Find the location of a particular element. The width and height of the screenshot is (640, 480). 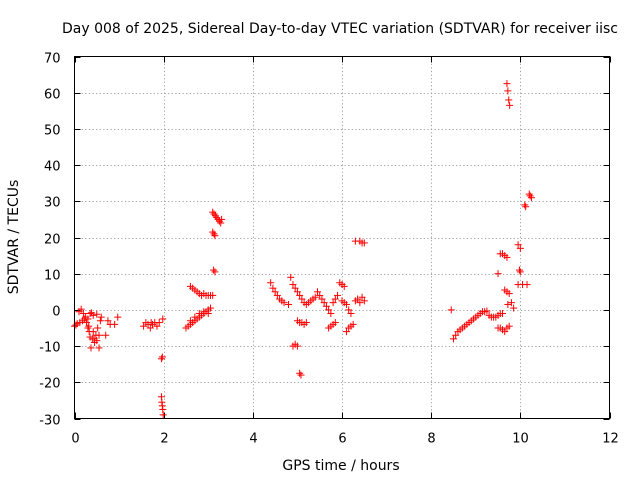

y-tick-label: -10 is located at coordinates (49, 348).